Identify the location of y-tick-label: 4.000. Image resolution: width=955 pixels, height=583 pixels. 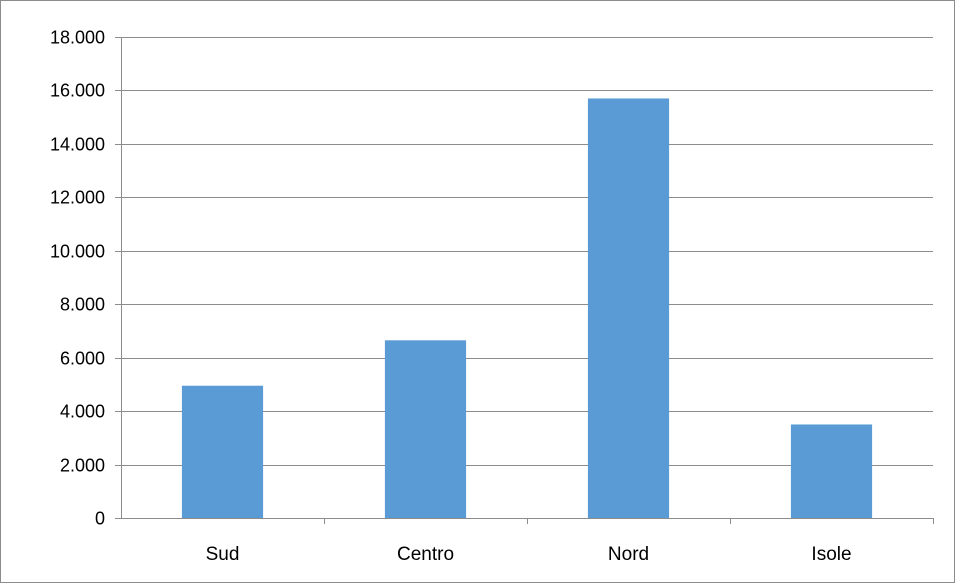
(82, 412).